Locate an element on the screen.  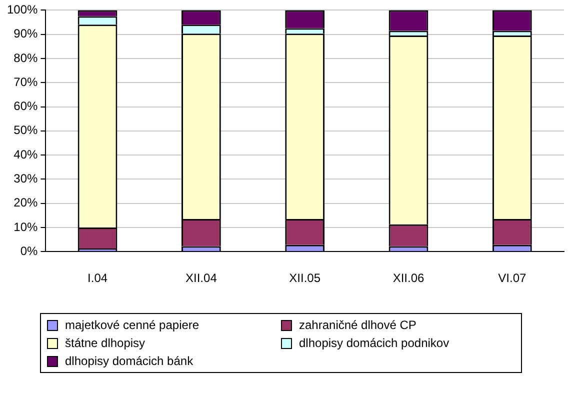
y-tick-label: 50% is located at coordinates (26, 130).